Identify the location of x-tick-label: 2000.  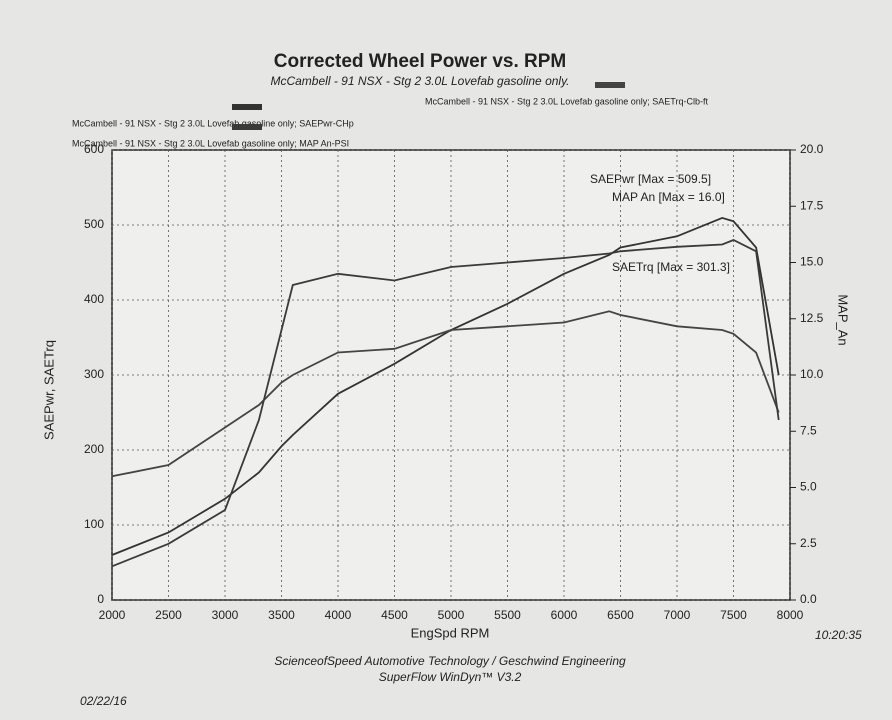
(112, 615).